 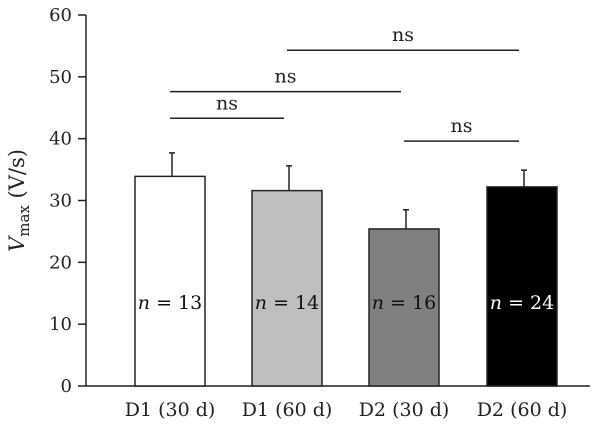 I want to click on y-axis-title-main: V, so click(x=17, y=243).